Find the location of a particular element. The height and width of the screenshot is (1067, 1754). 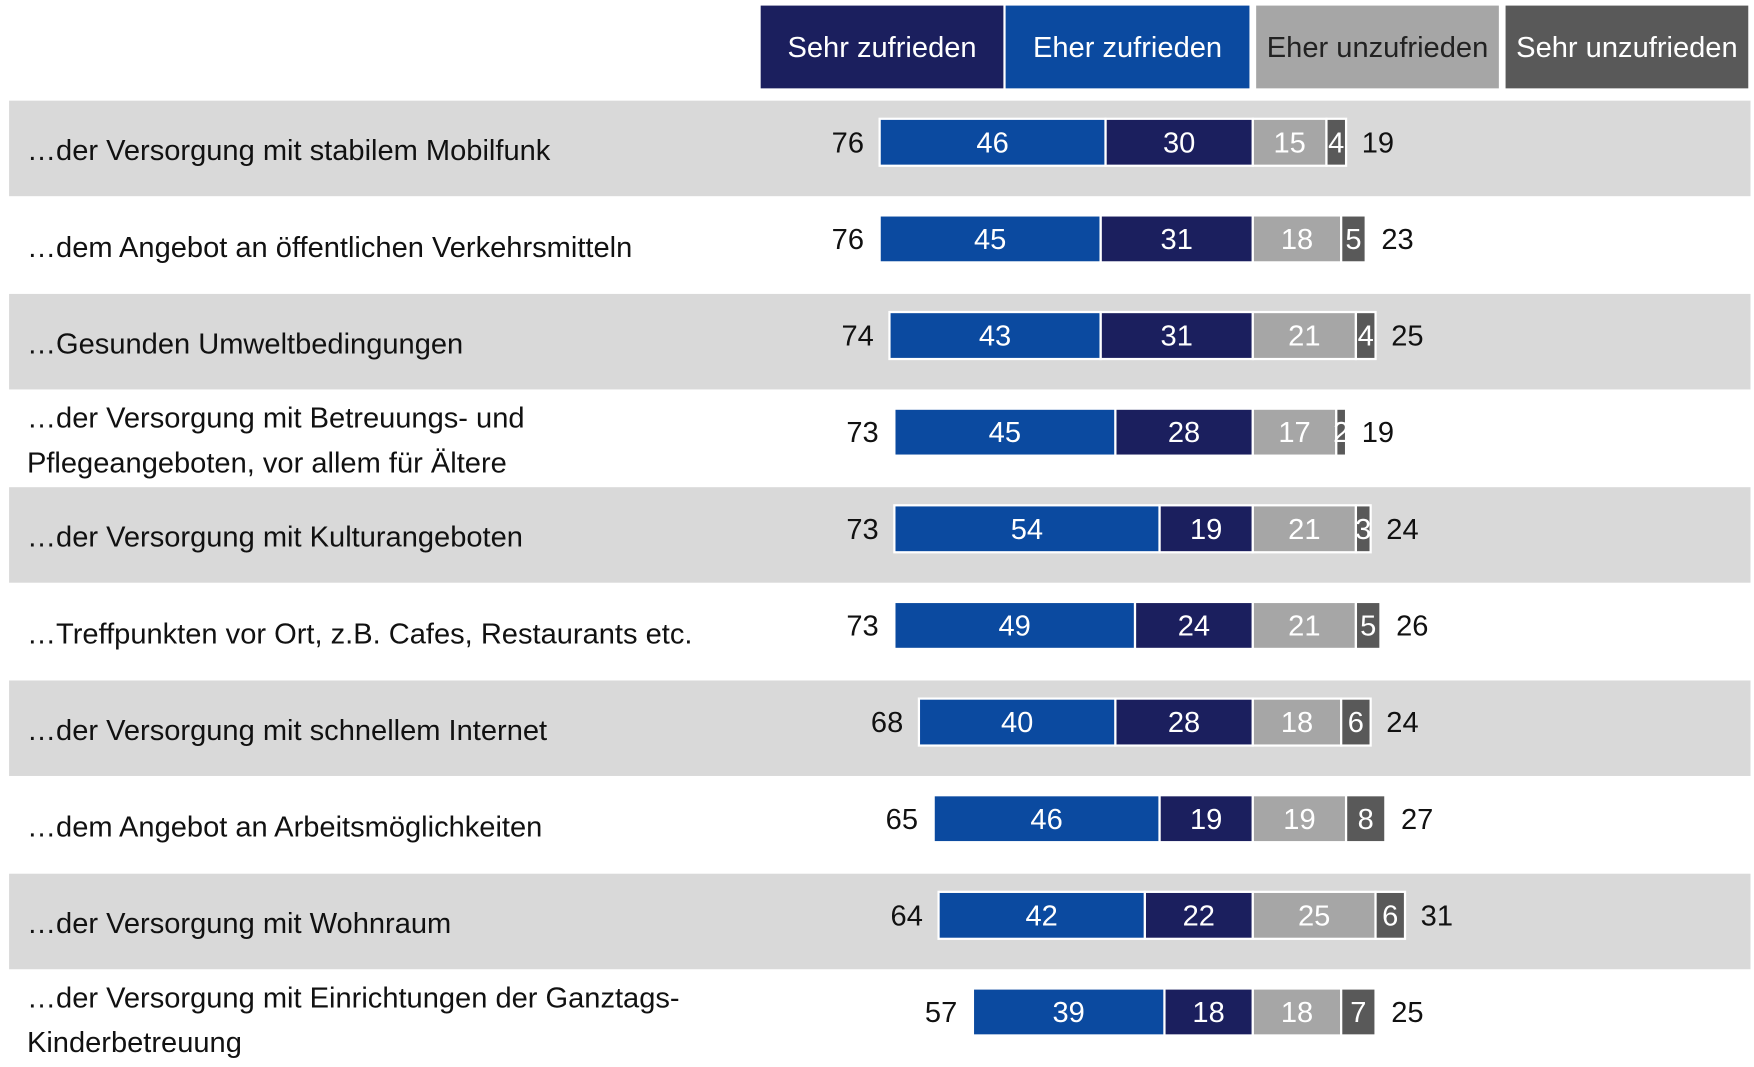

bar-value: 31 is located at coordinates (1177, 240).